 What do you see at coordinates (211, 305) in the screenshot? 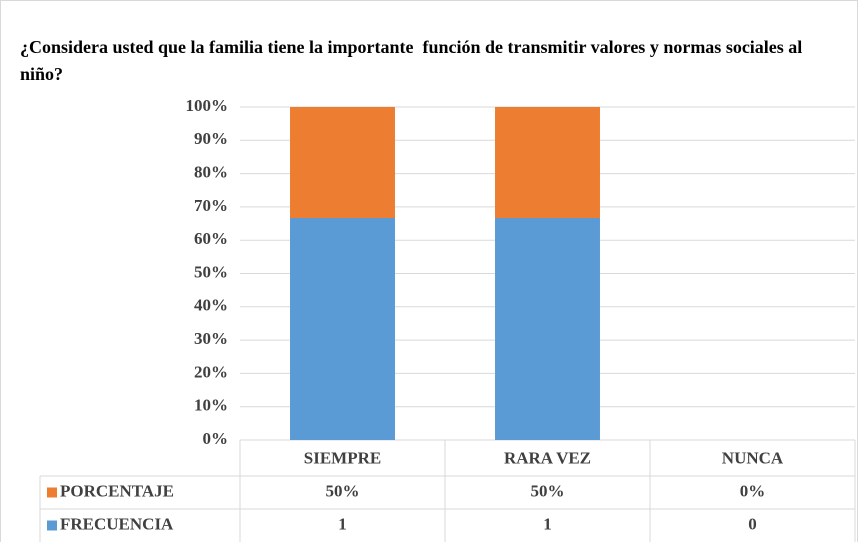
I see `y-tick-label: 40%` at bounding box center [211, 305].